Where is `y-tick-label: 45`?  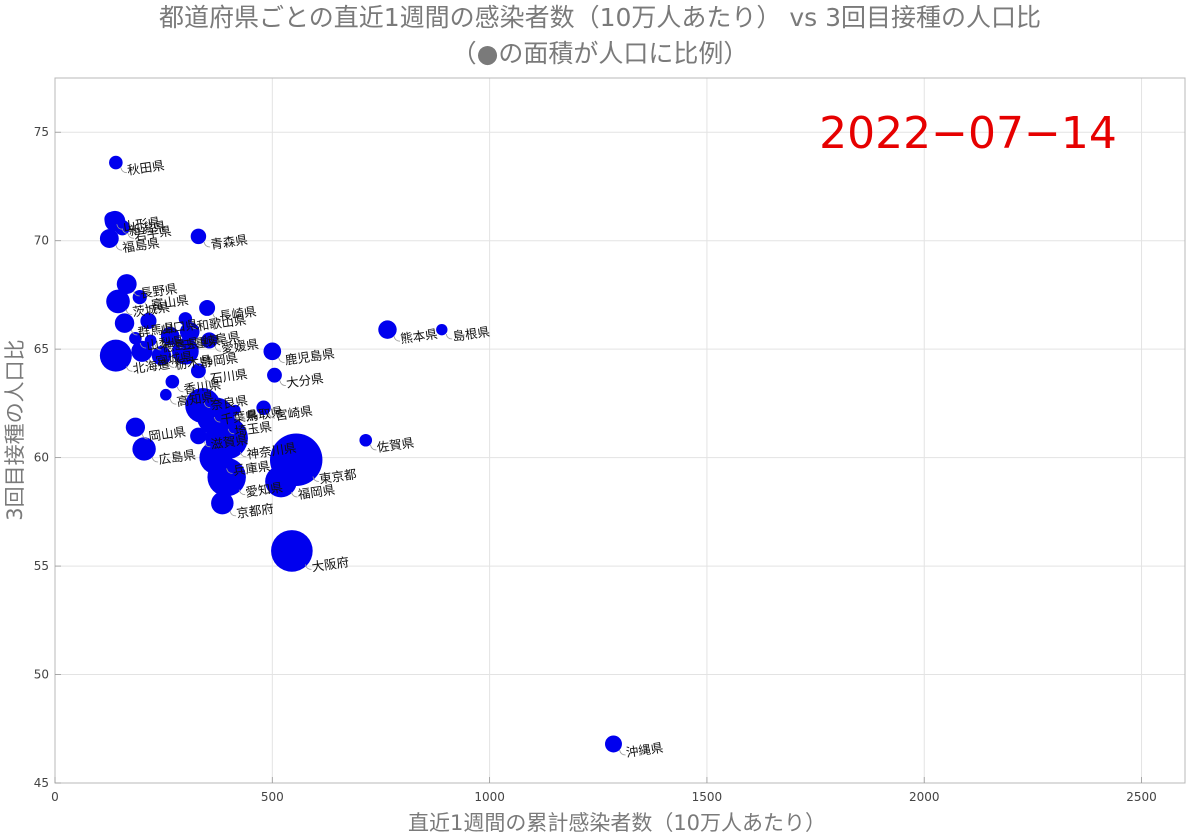
y-tick-label: 45 is located at coordinates (41, 783).